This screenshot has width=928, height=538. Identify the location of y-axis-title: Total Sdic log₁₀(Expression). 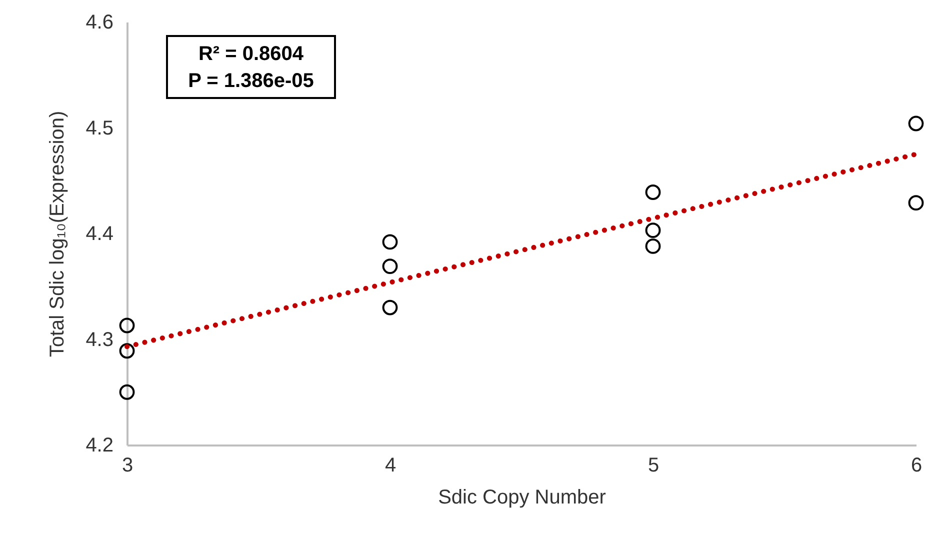
(57, 234).